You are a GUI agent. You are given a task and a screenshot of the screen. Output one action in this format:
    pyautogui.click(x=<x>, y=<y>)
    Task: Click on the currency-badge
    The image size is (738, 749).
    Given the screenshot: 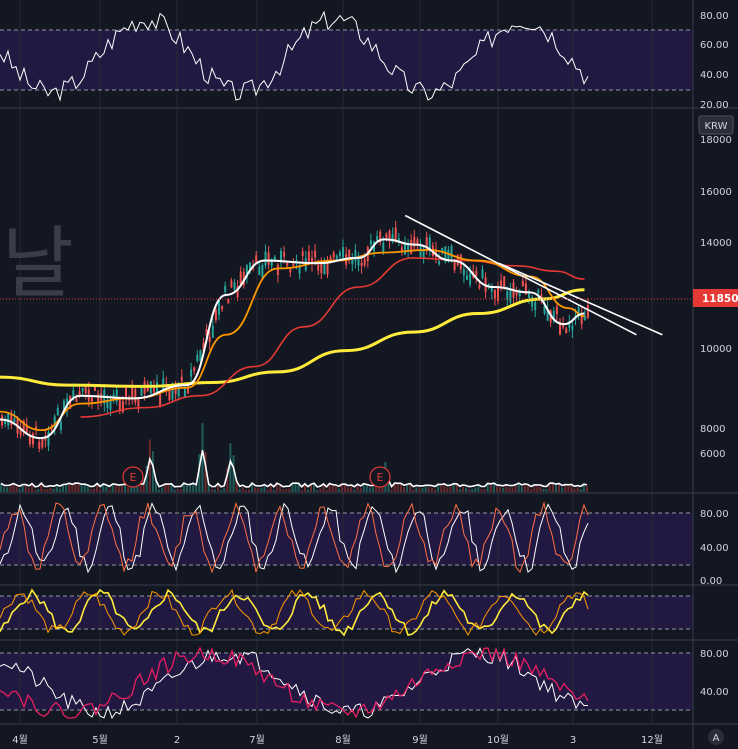 What is the action you would take?
    pyautogui.click(x=716, y=125)
    